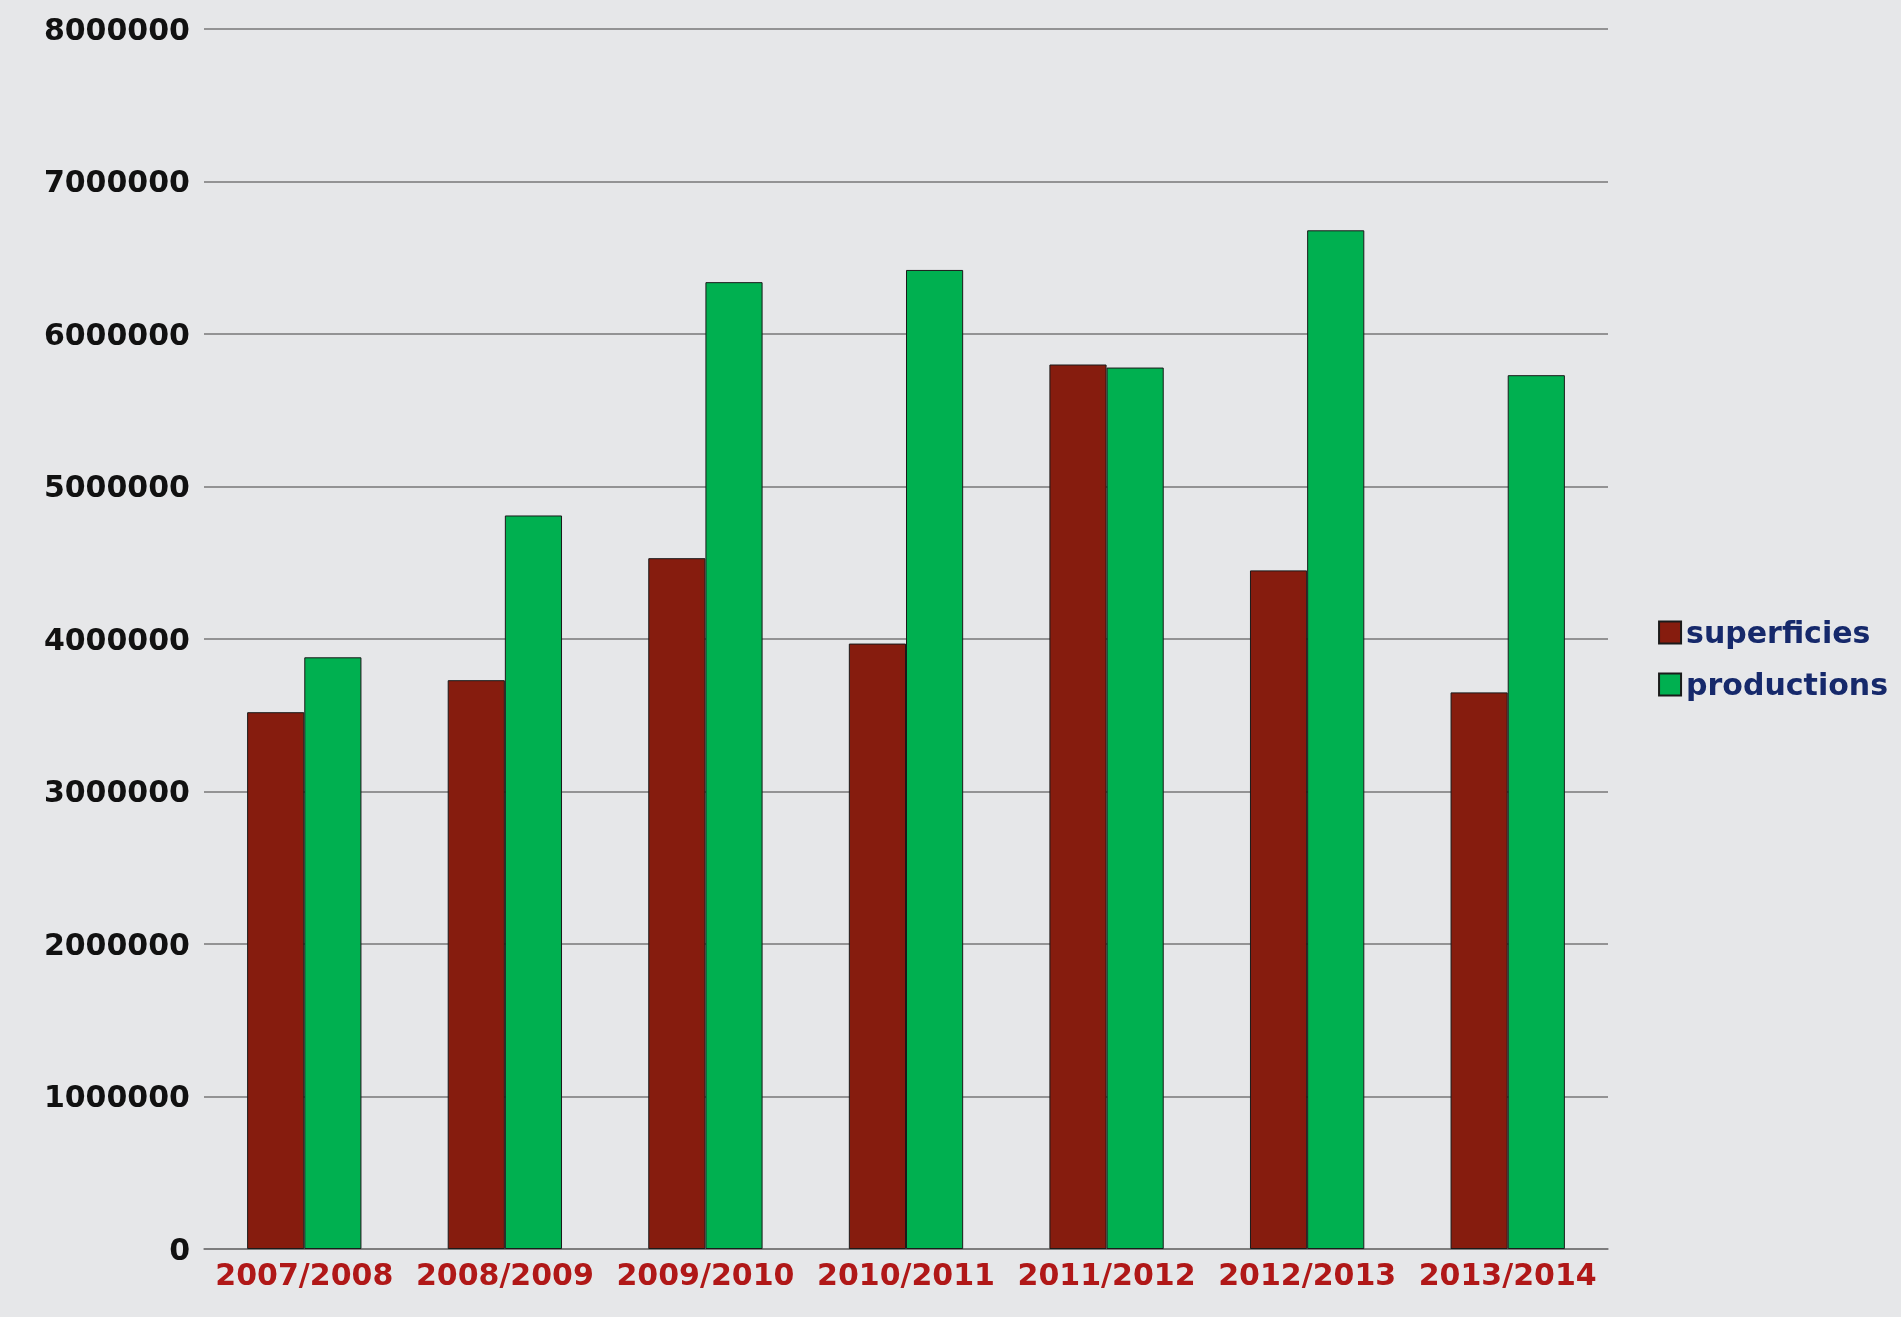 The width and height of the screenshot is (1901, 1317). Describe the element at coordinates (179, 1249) in the screenshot. I see `y-tick-label: 0` at that location.